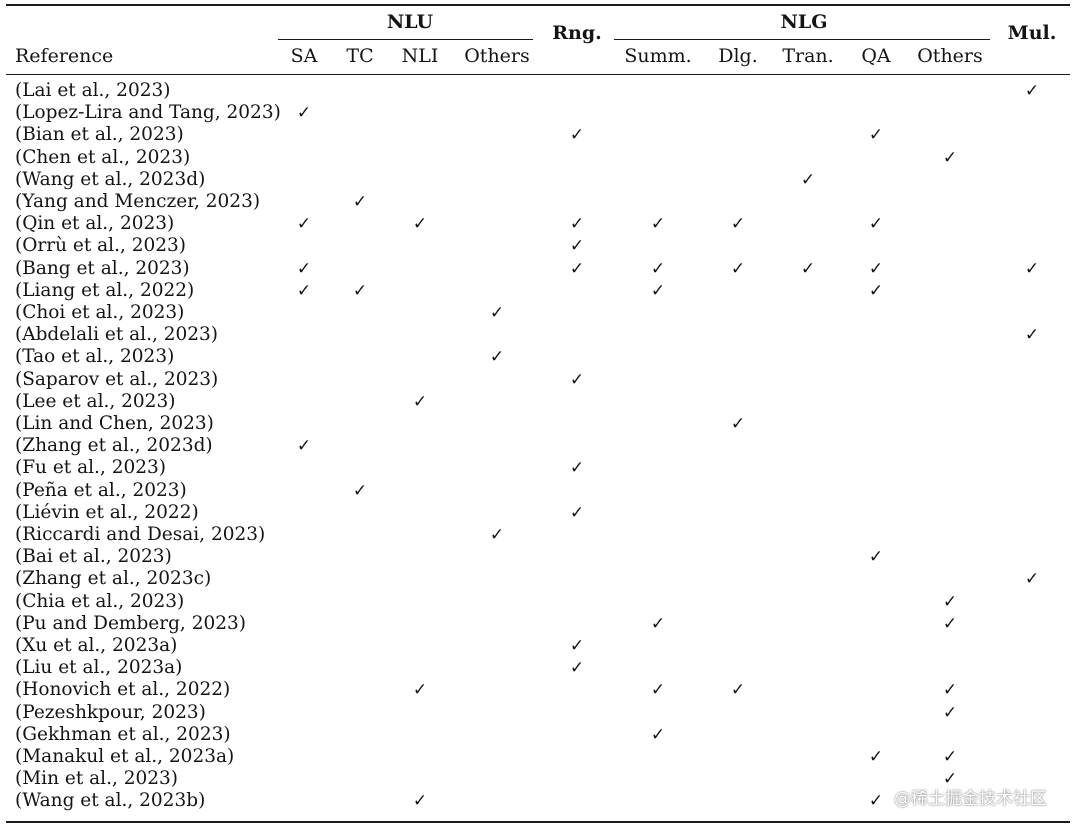 The height and width of the screenshot is (829, 1080). Describe the element at coordinates (113, 579) in the screenshot. I see `reference-cell: (Zhang et al., 2023c)` at that location.